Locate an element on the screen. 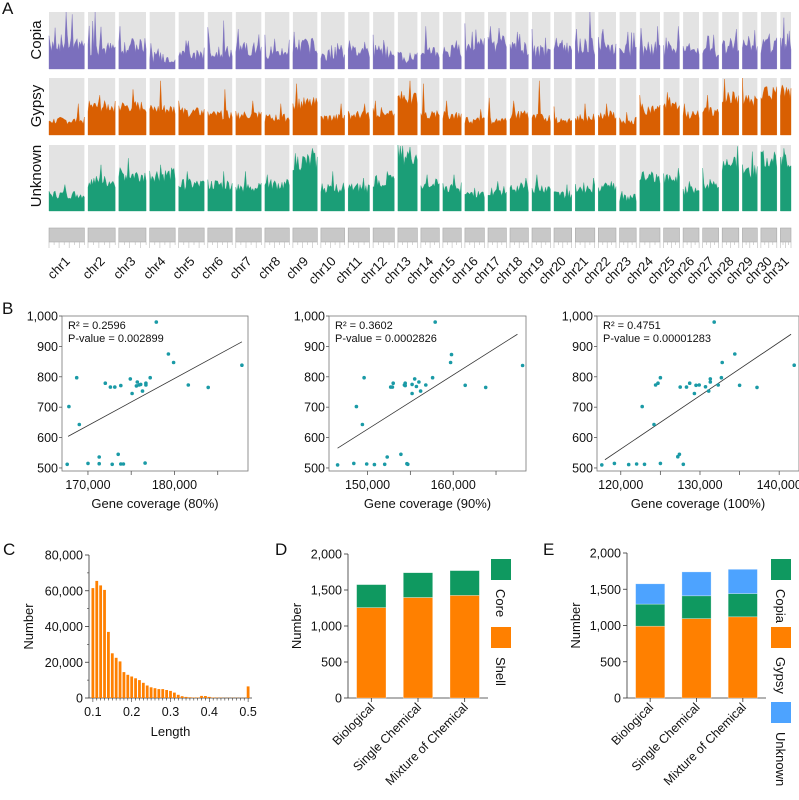 The height and width of the screenshot is (800, 799). track-background-copia is located at coordinates (407, 40).